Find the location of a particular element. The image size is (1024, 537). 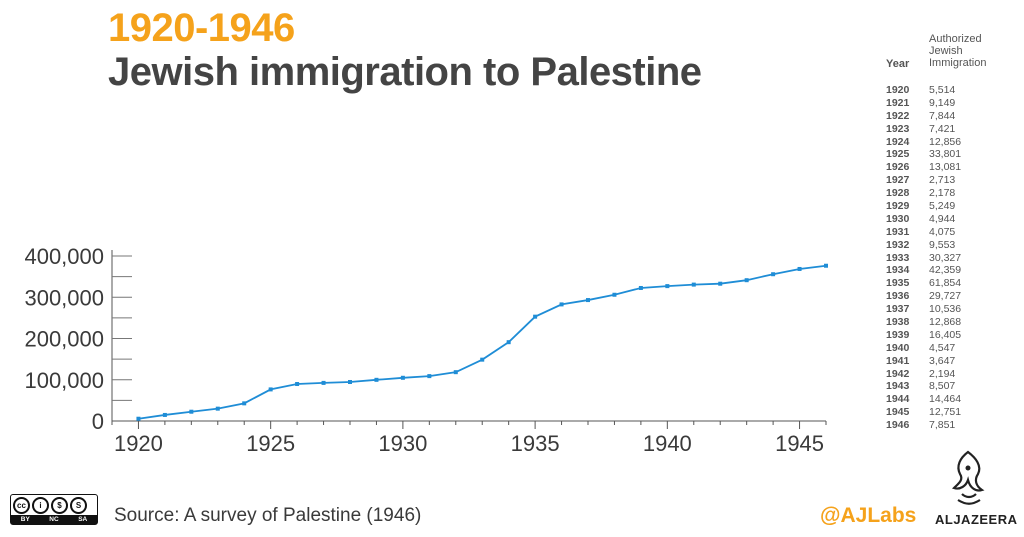

table-row-value: 10,536 is located at coordinates (945, 309).